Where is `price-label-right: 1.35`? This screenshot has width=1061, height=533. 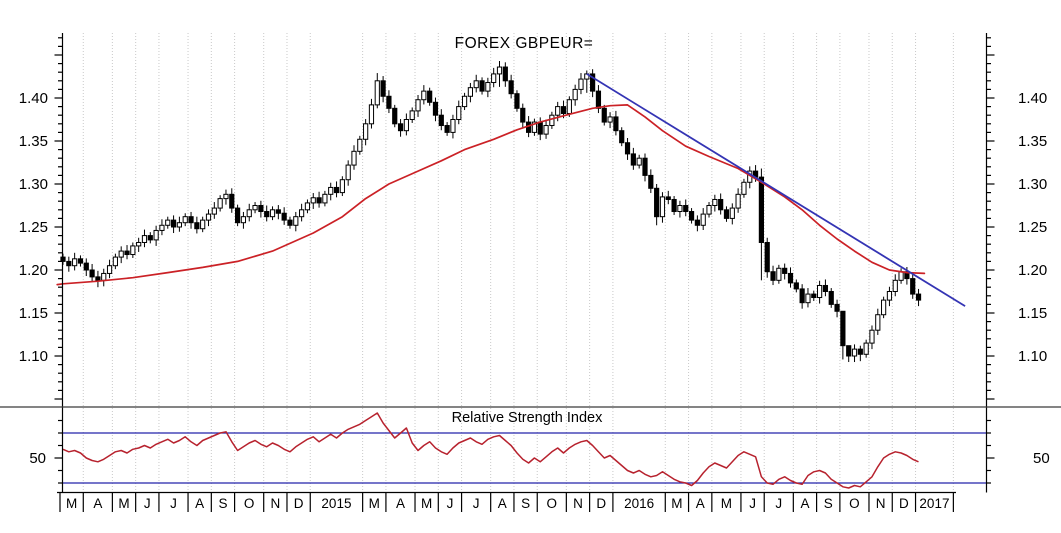 price-label-right: 1.35 is located at coordinates (1032, 141).